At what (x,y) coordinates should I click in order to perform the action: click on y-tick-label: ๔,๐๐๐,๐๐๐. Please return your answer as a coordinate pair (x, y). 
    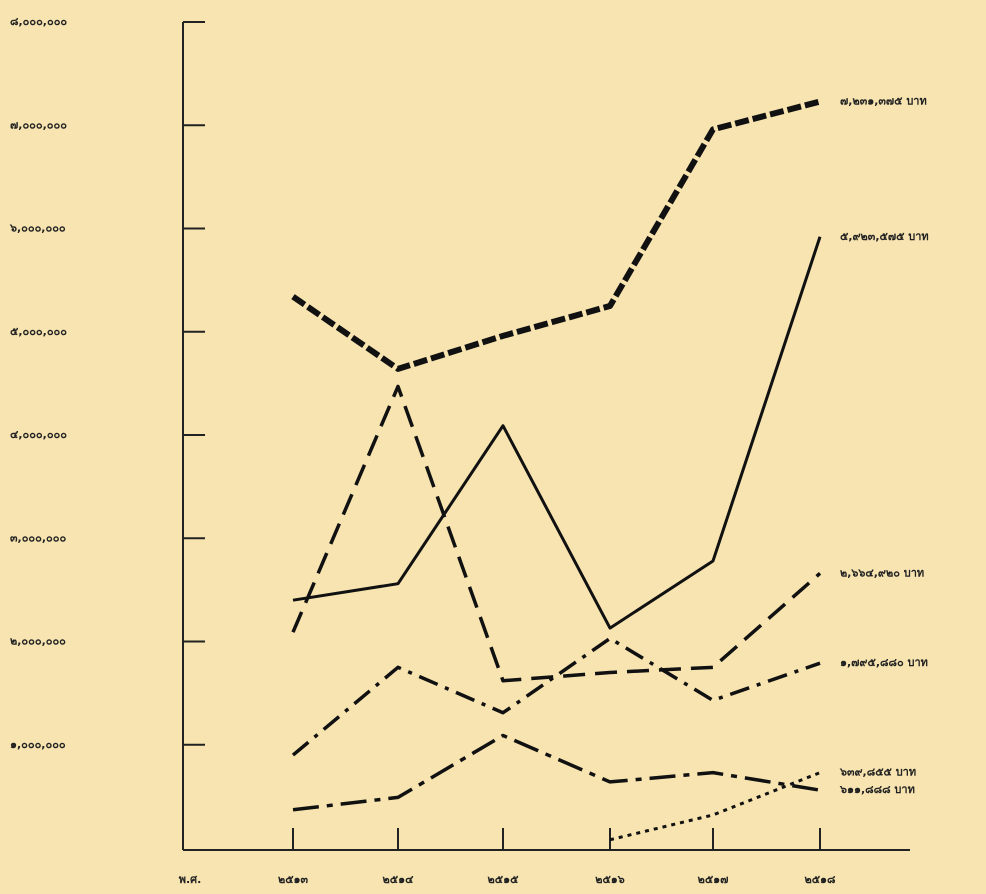
    Looking at the image, I should click on (38, 434).